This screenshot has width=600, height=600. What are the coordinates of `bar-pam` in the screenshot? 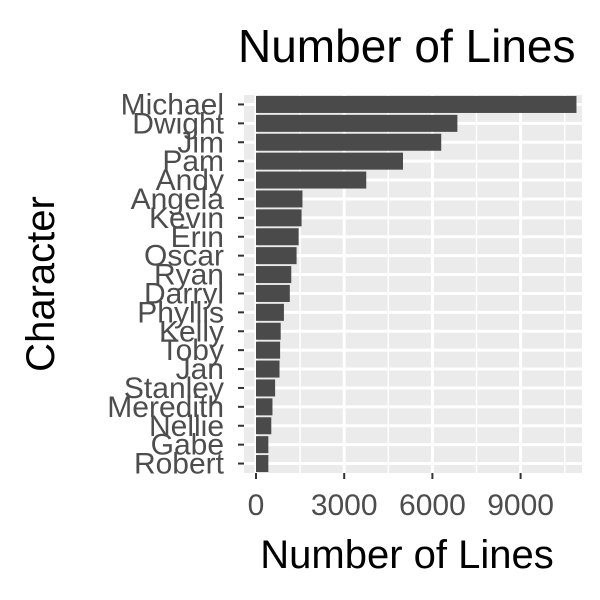 It's located at (329, 161).